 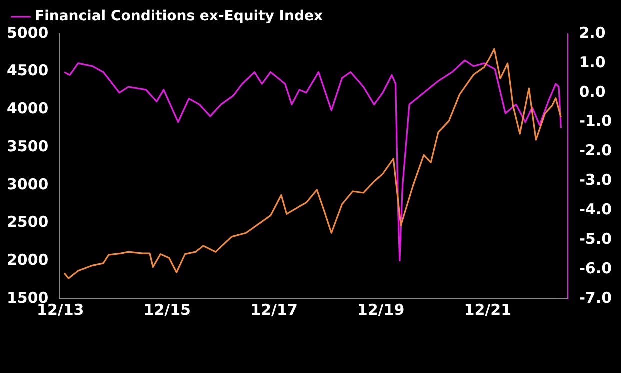 I want to click on y2-tick-label: -4.0, so click(x=595, y=209).